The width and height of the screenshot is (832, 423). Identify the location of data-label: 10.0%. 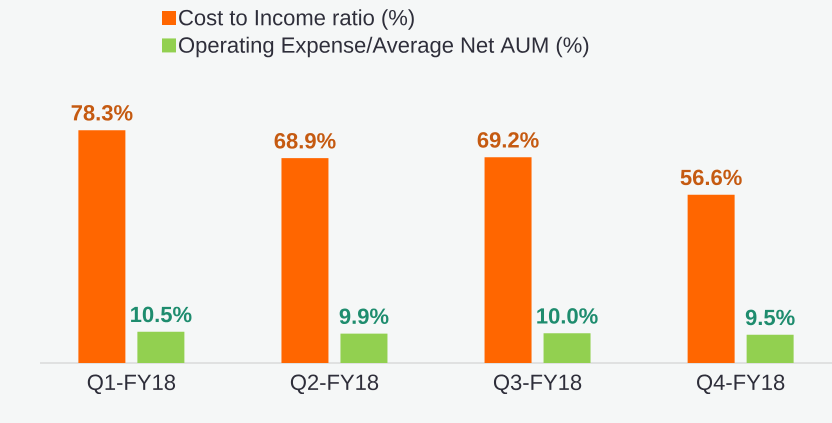
(567, 316).